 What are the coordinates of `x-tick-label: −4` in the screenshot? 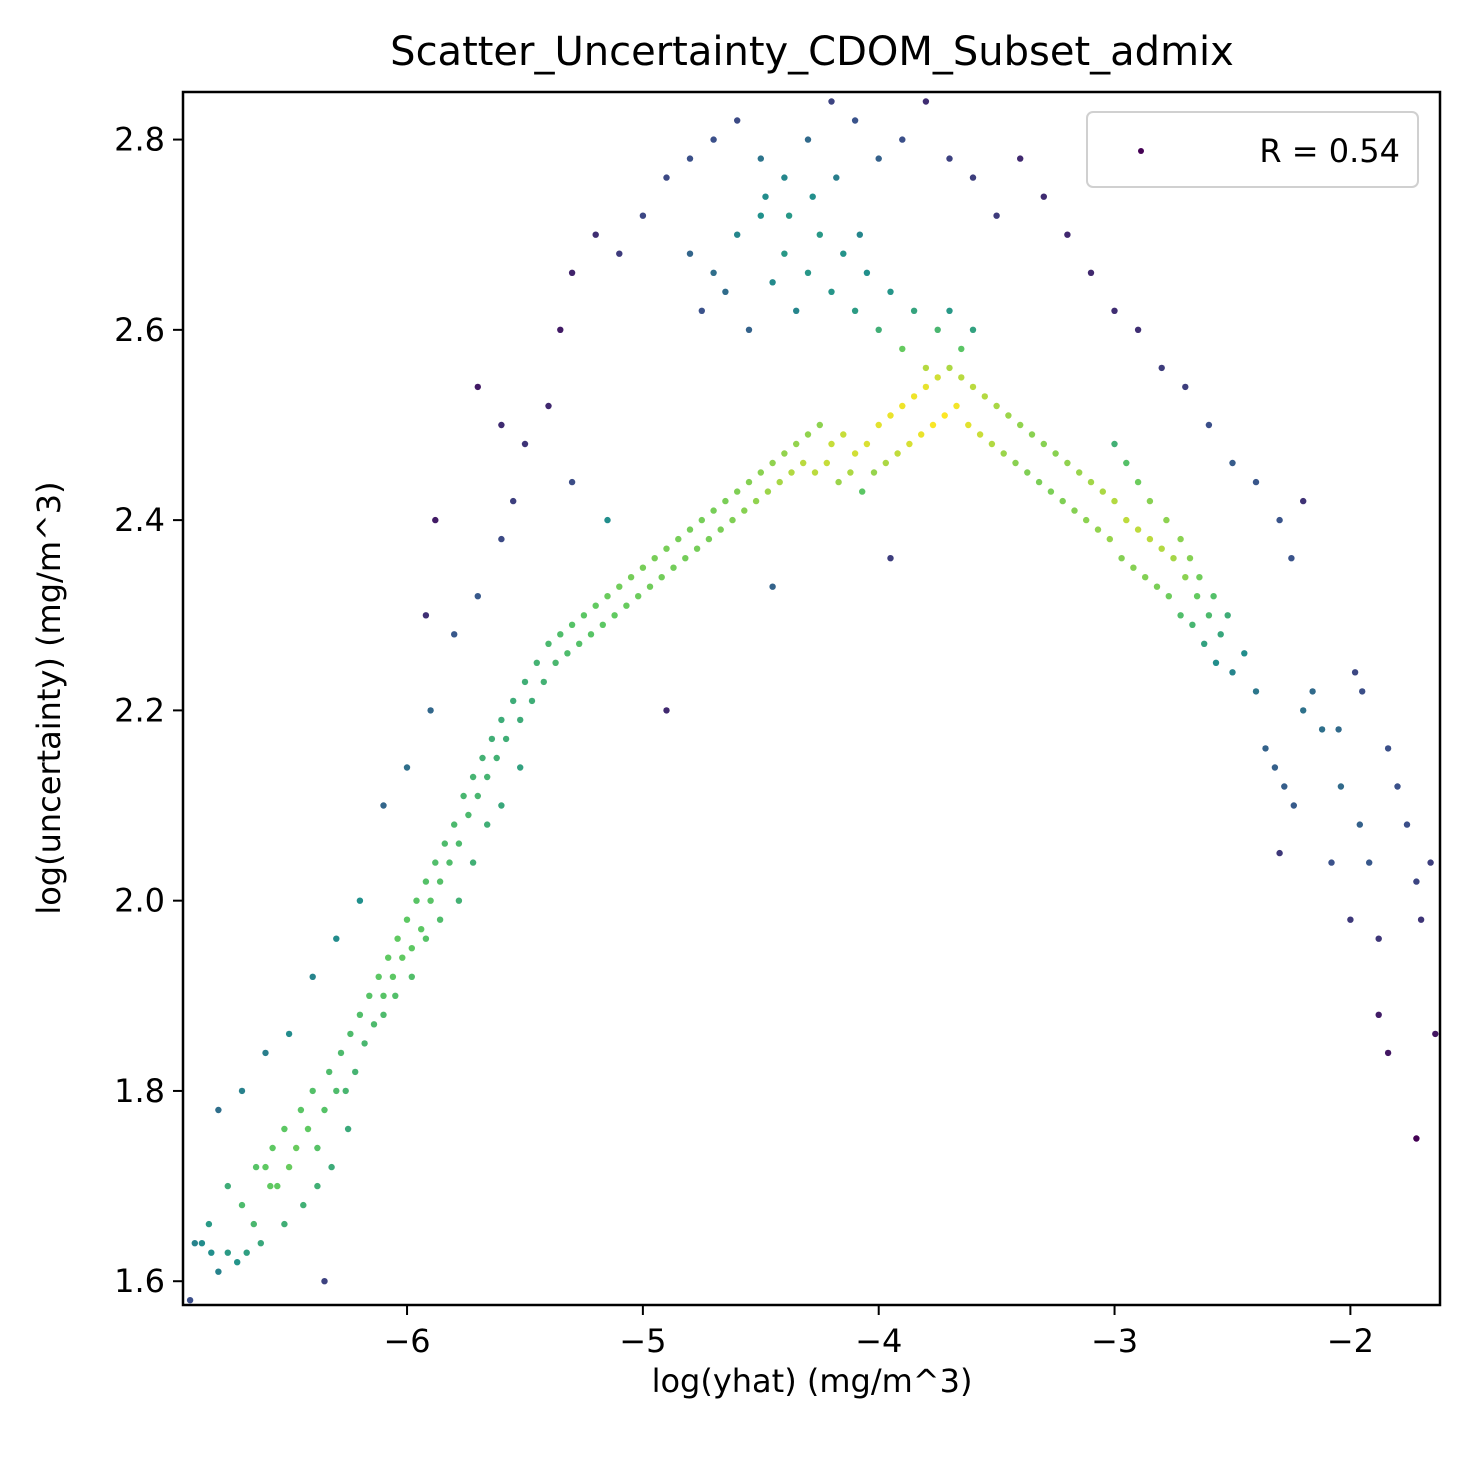 It's located at (878, 1341).